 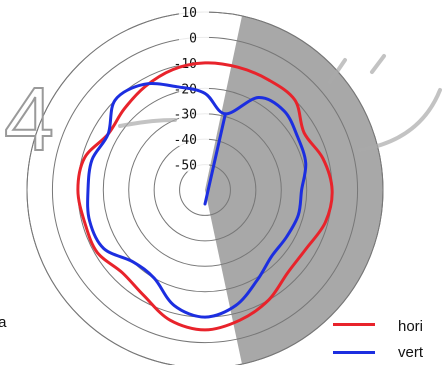 What do you see at coordinates (29, 120) in the screenshot?
I see `watermark-text: 4` at bounding box center [29, 120].